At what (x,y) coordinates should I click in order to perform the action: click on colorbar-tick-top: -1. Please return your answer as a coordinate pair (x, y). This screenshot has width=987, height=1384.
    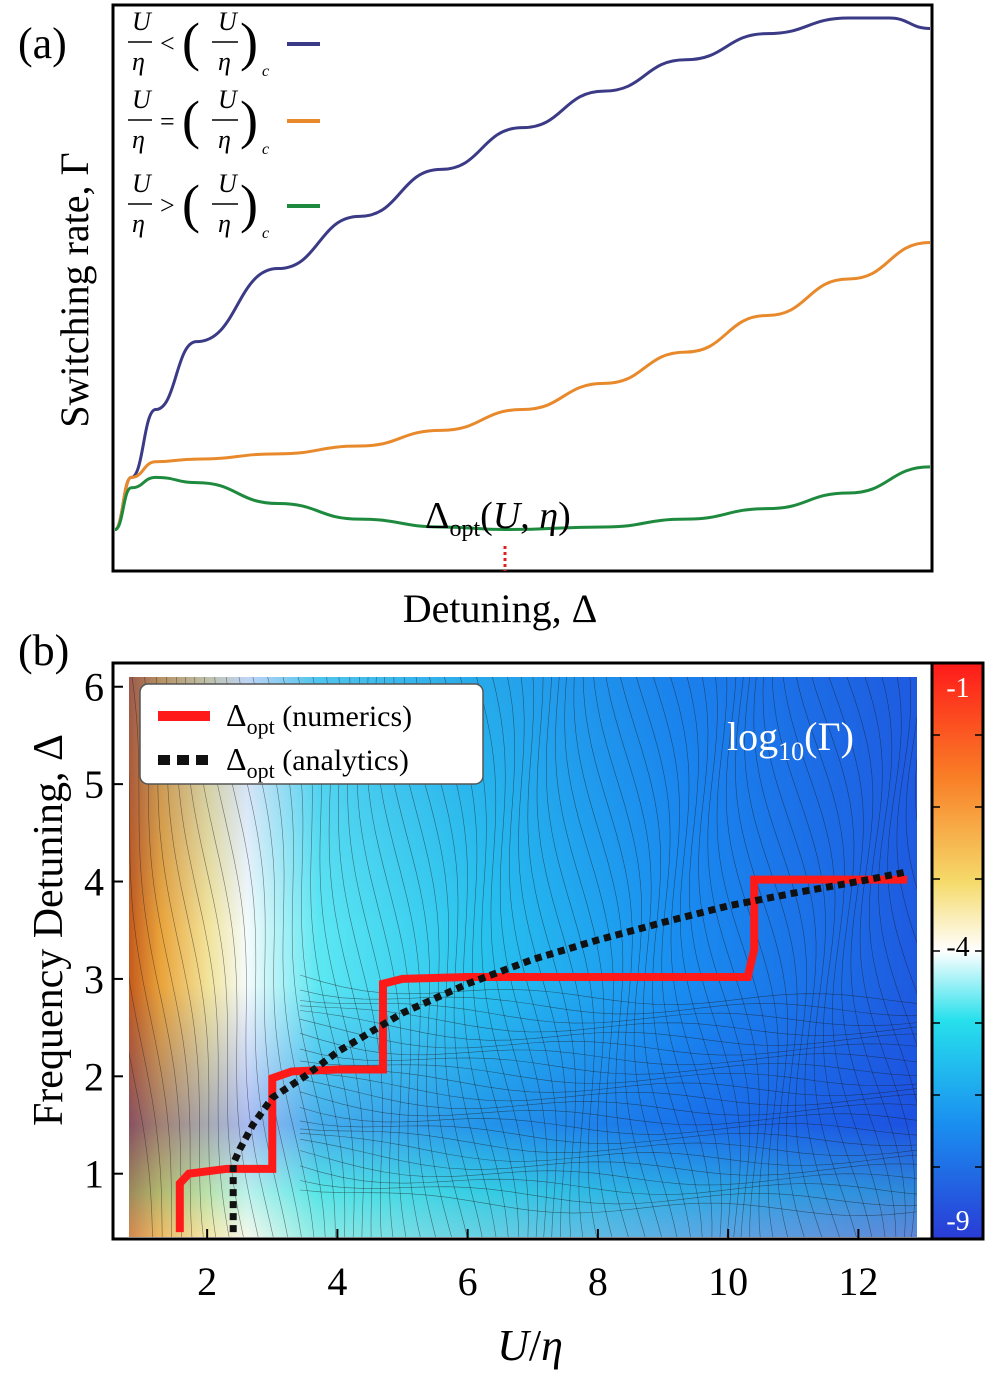
    Looking at the image, I should click on (957, 688).